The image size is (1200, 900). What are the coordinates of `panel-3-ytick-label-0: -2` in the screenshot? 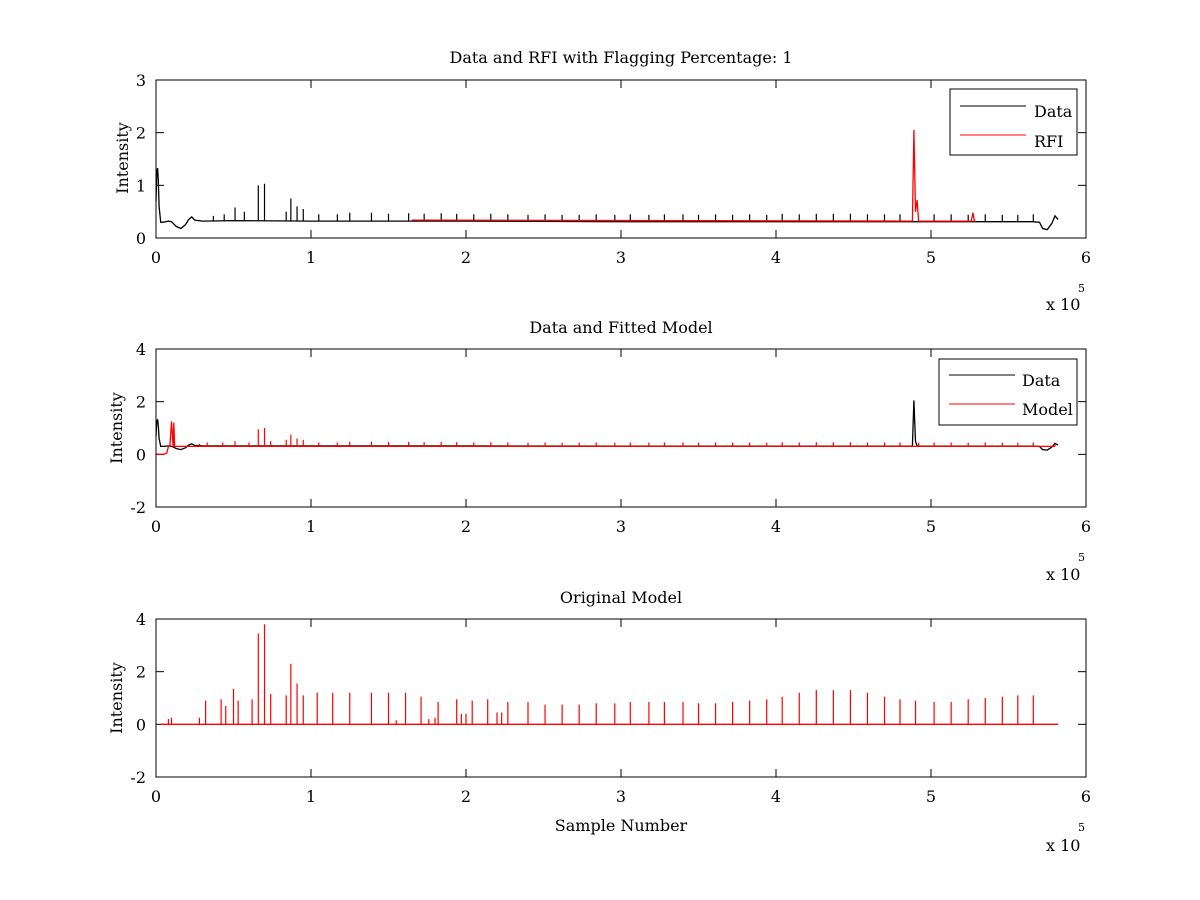 It's located at (138, 777).